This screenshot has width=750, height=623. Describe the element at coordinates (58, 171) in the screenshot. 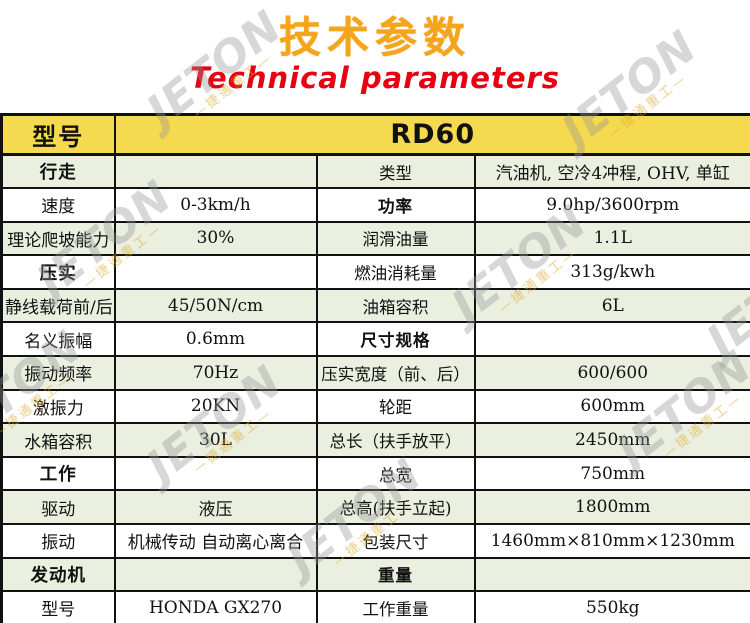

I see `param-label: 行走` at that location.